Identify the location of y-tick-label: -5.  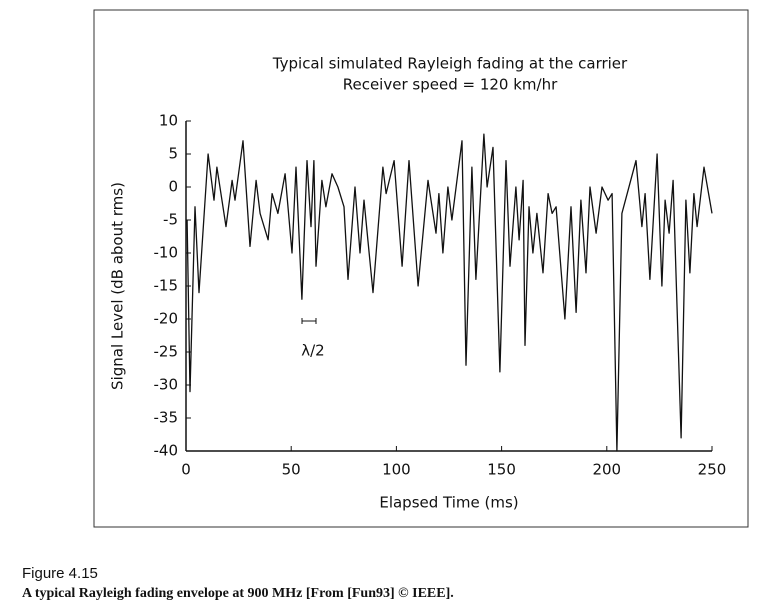
(170, 220).